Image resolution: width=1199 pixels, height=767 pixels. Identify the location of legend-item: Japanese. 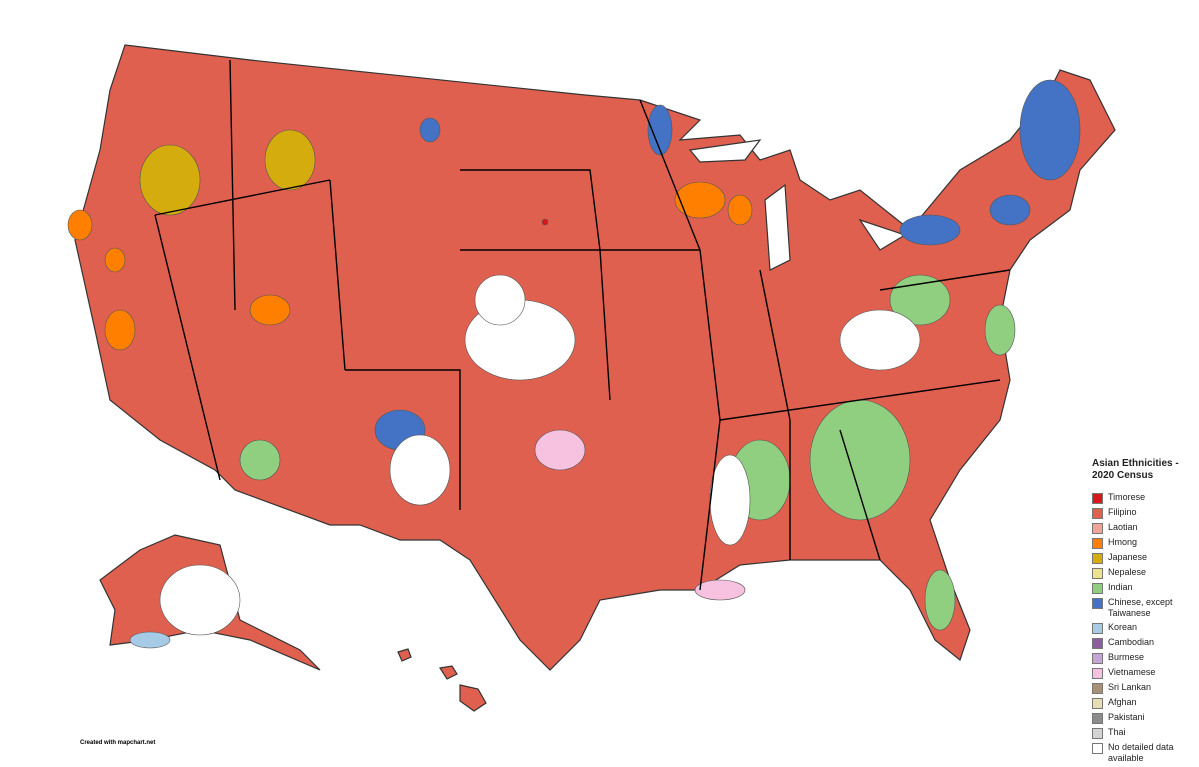
(1142, 558).